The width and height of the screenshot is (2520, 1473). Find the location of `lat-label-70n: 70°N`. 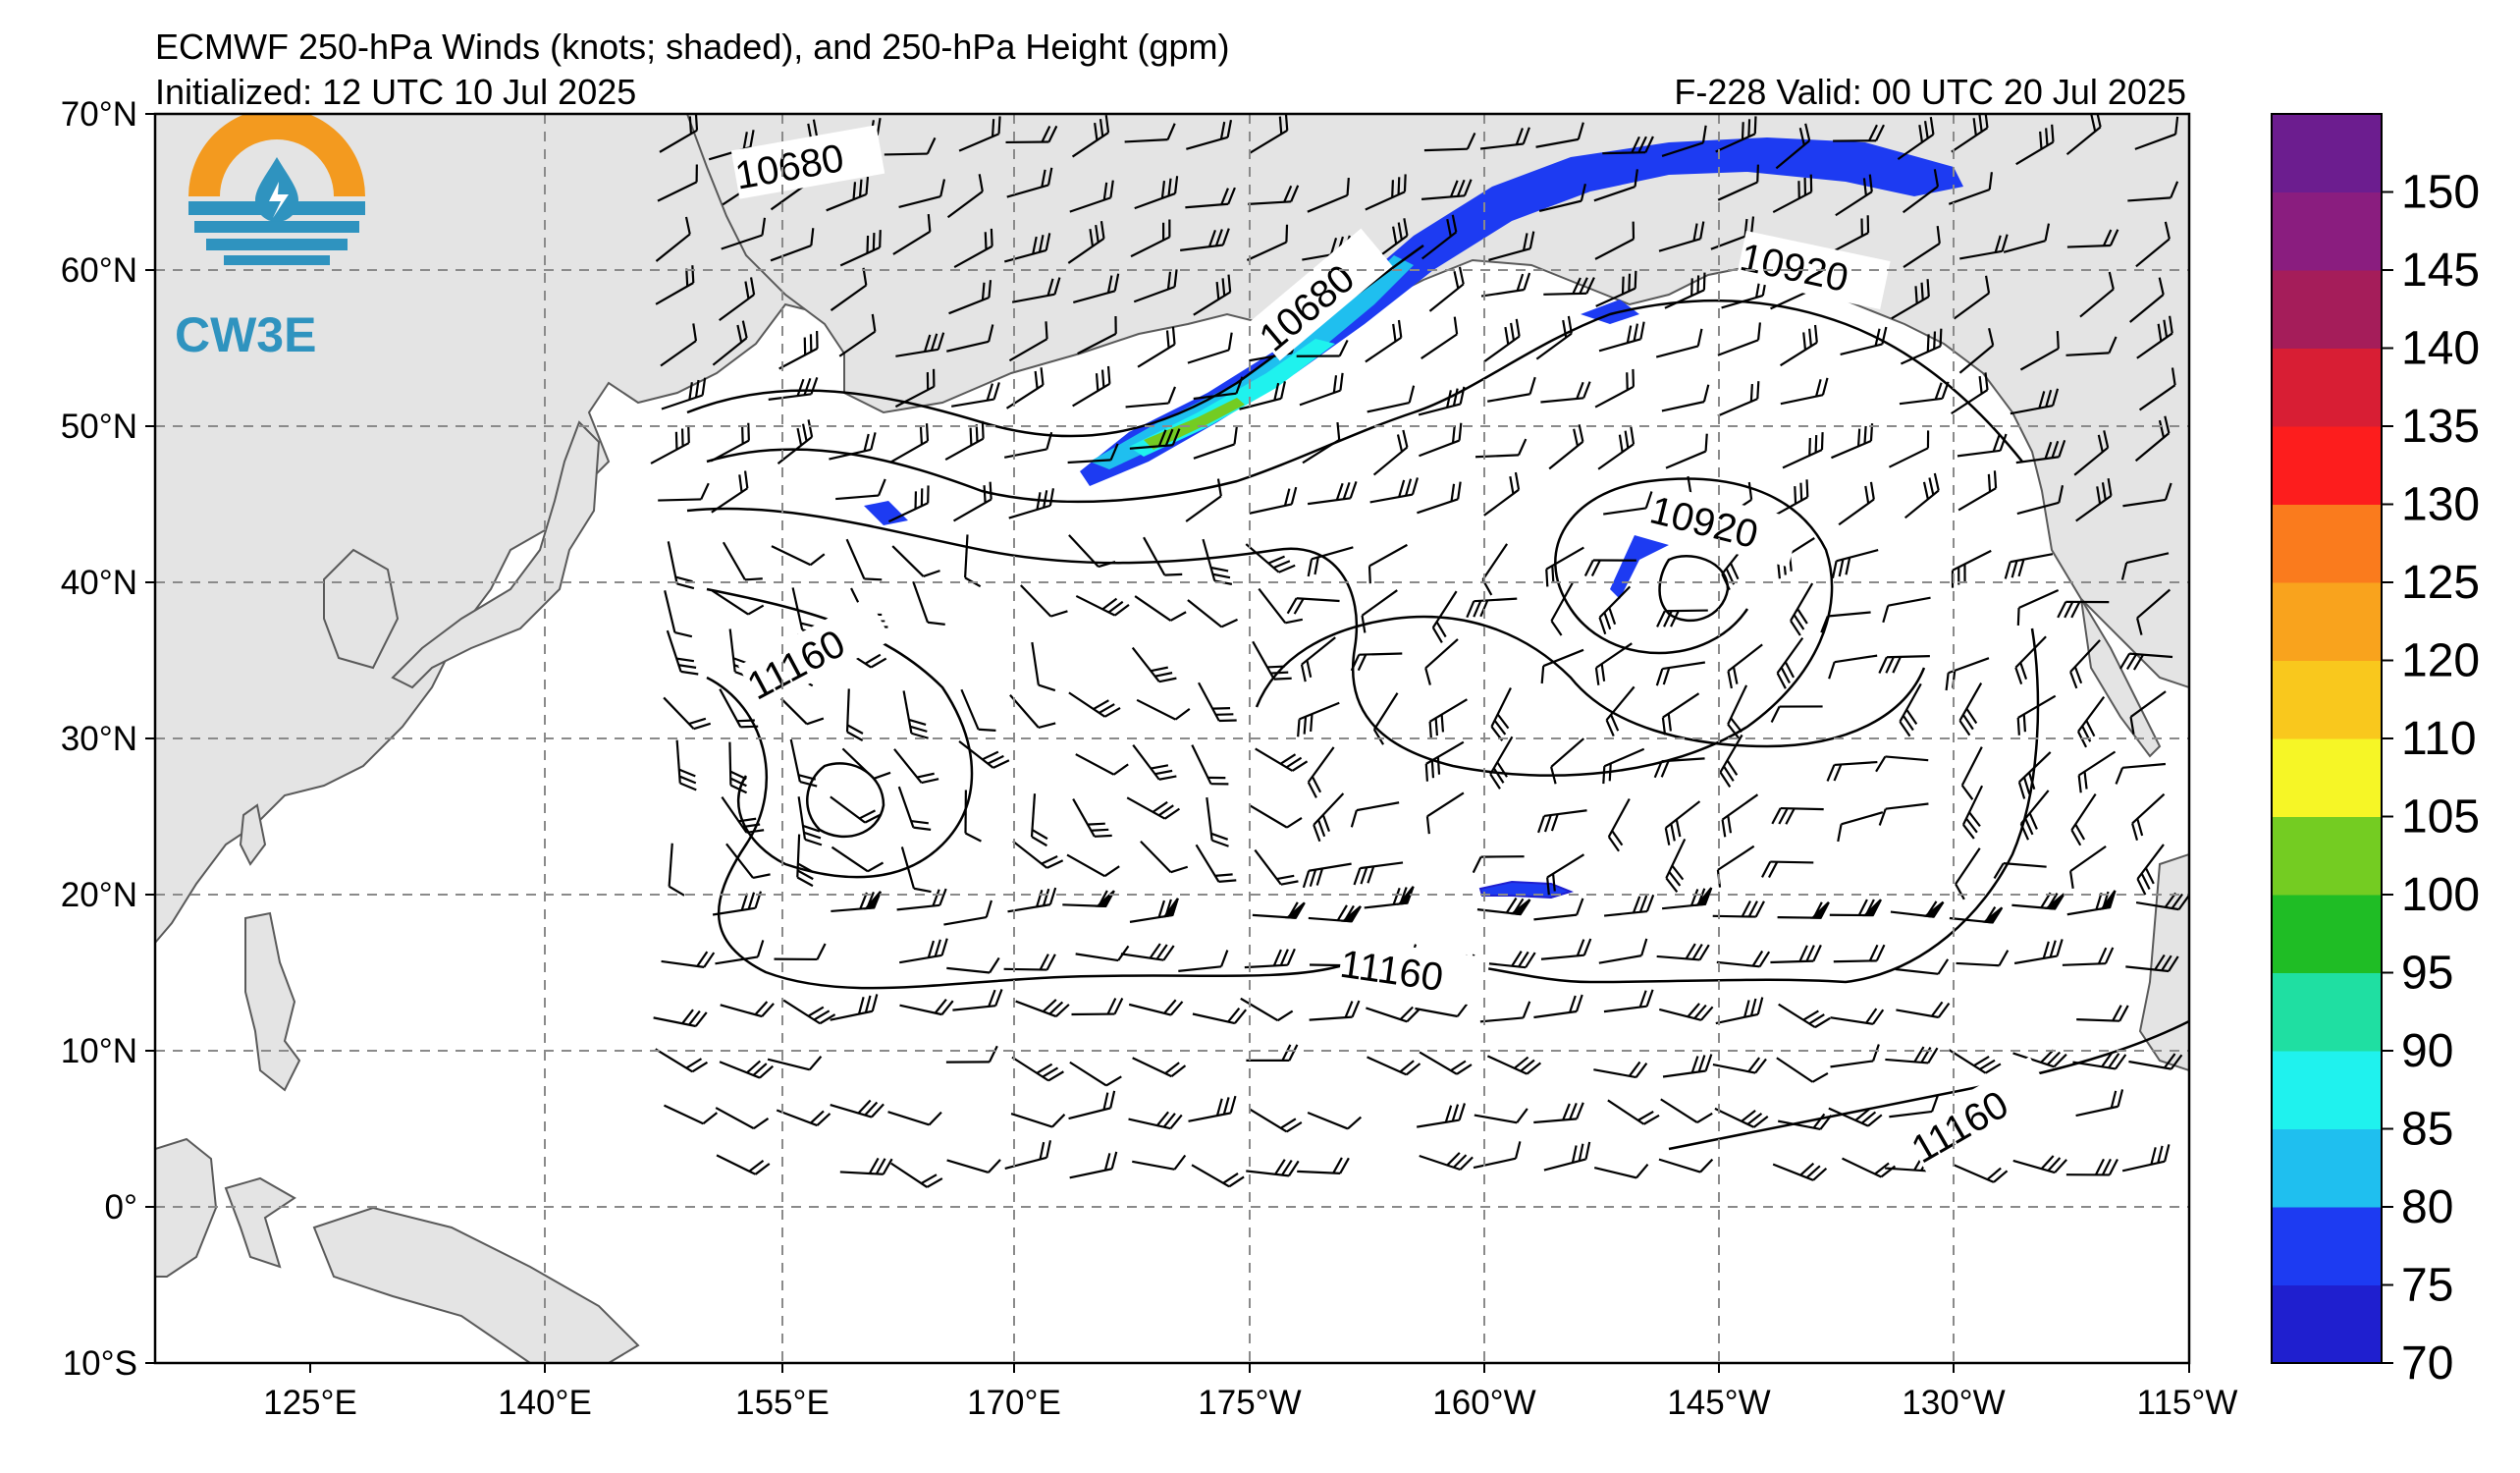

lat-label-70n: 70°N is located at coordinates (99, 114).